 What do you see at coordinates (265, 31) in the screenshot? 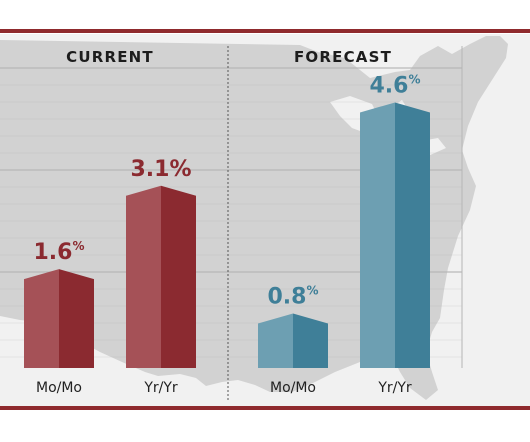
I see `top-border` at bounding box center [265, 31].